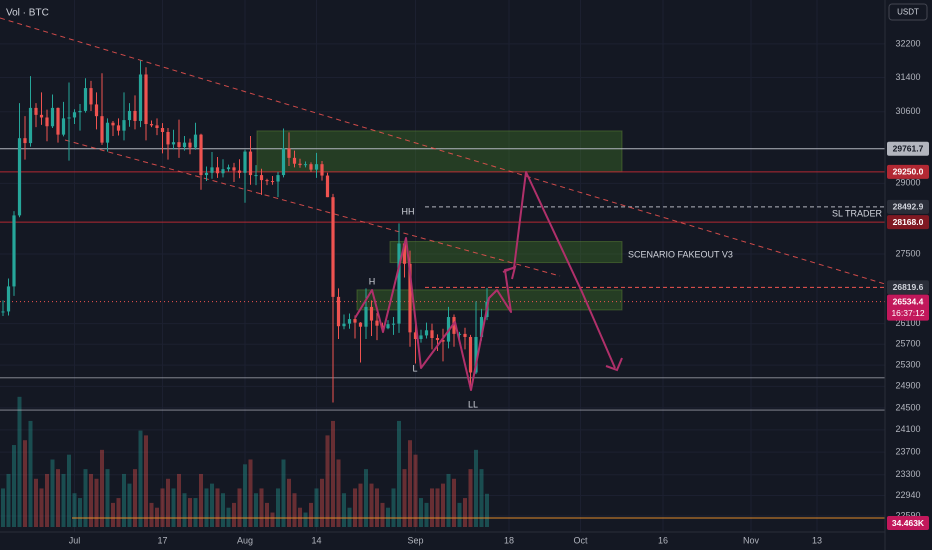 The width and height of the screenshot is (932, 550). What do you see at coordinates (907, 407) in the screenshot?
I see `y-tick-label: 24500` at bounding box center [907, 407].